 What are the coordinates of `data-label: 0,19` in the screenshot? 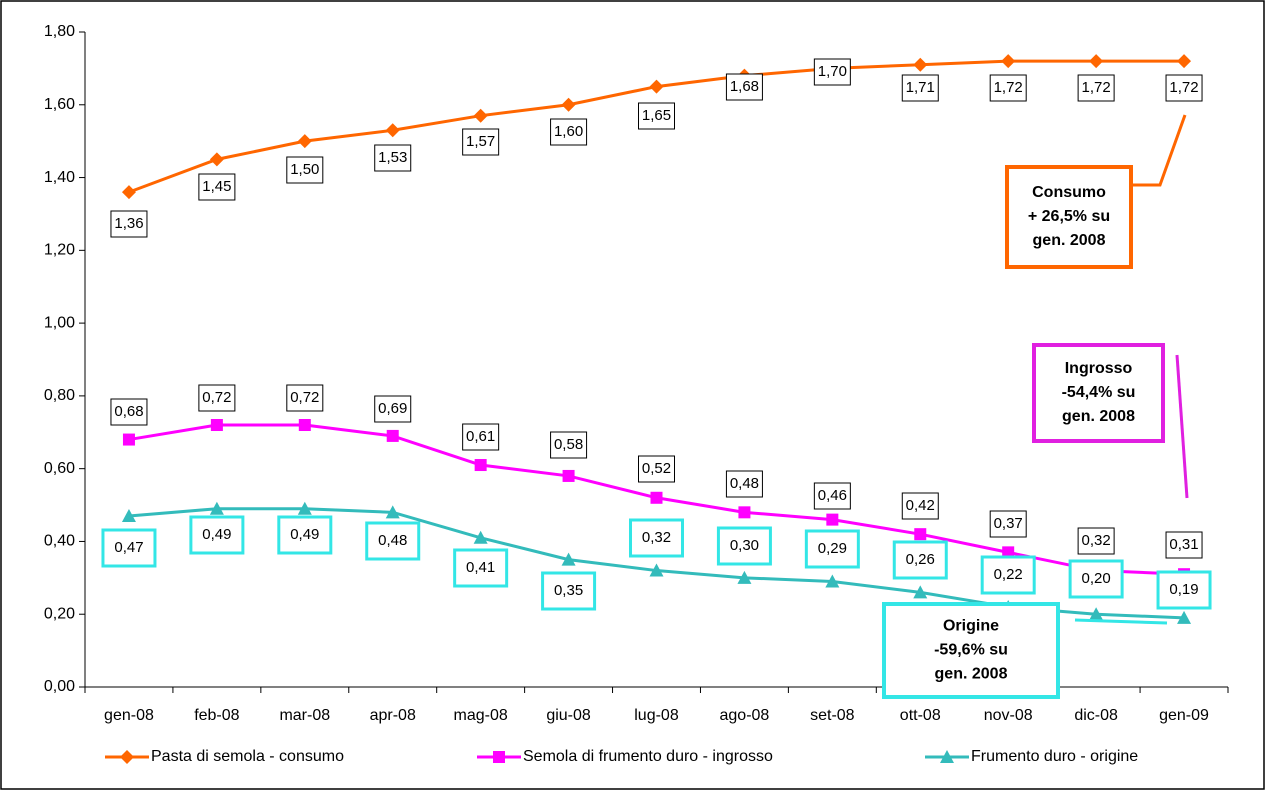 It's located at (1183, 589).